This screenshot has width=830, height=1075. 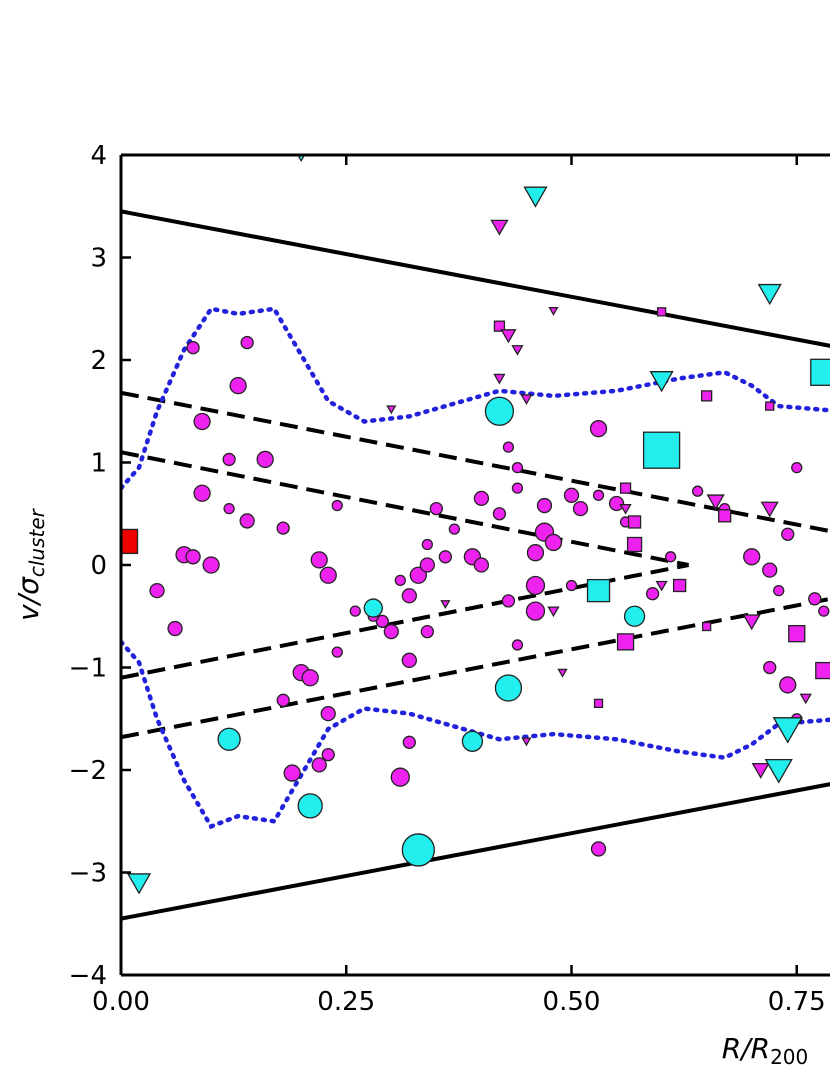 What do you see at coordinates (98, 259) in the screenshot?
I see `y-tick-label: 3` at bounding box center [98, 259].